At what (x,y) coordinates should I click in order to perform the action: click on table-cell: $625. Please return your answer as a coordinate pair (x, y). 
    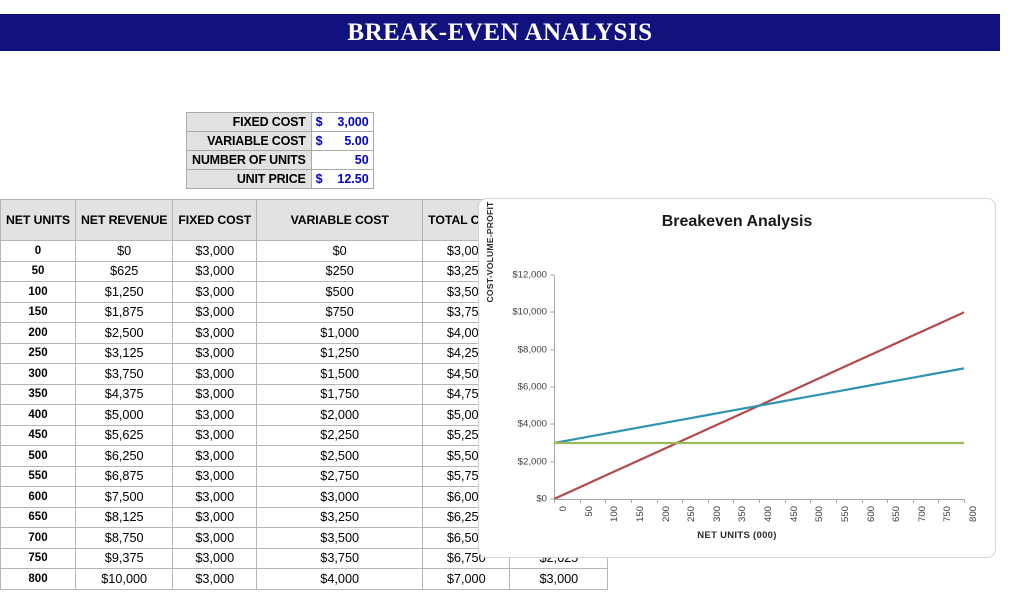
    Looking at the image, I should click on (124, 271).